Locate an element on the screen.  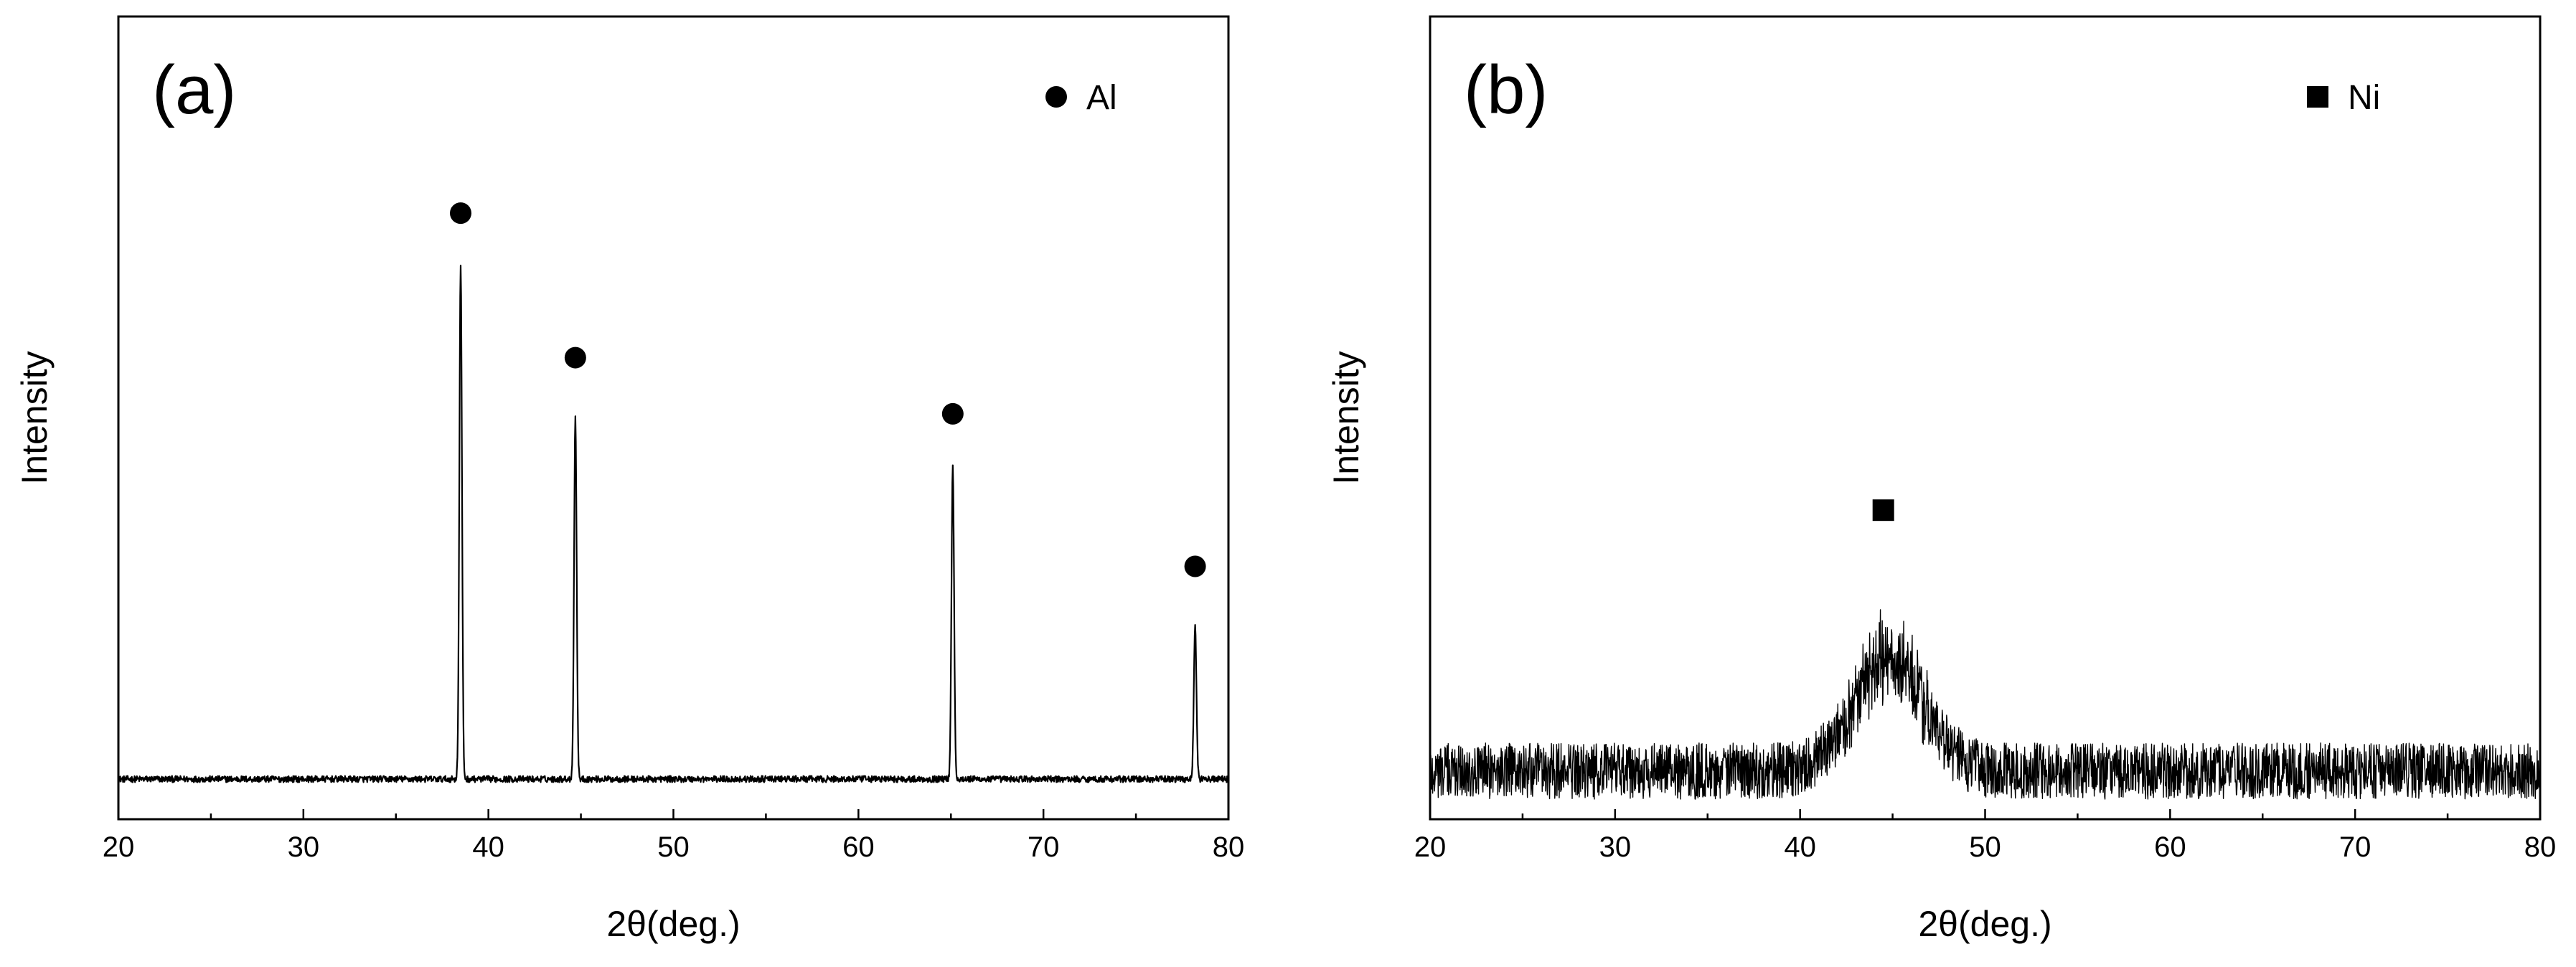
legend-label-al: Al is located at coordinates (1101, 98).